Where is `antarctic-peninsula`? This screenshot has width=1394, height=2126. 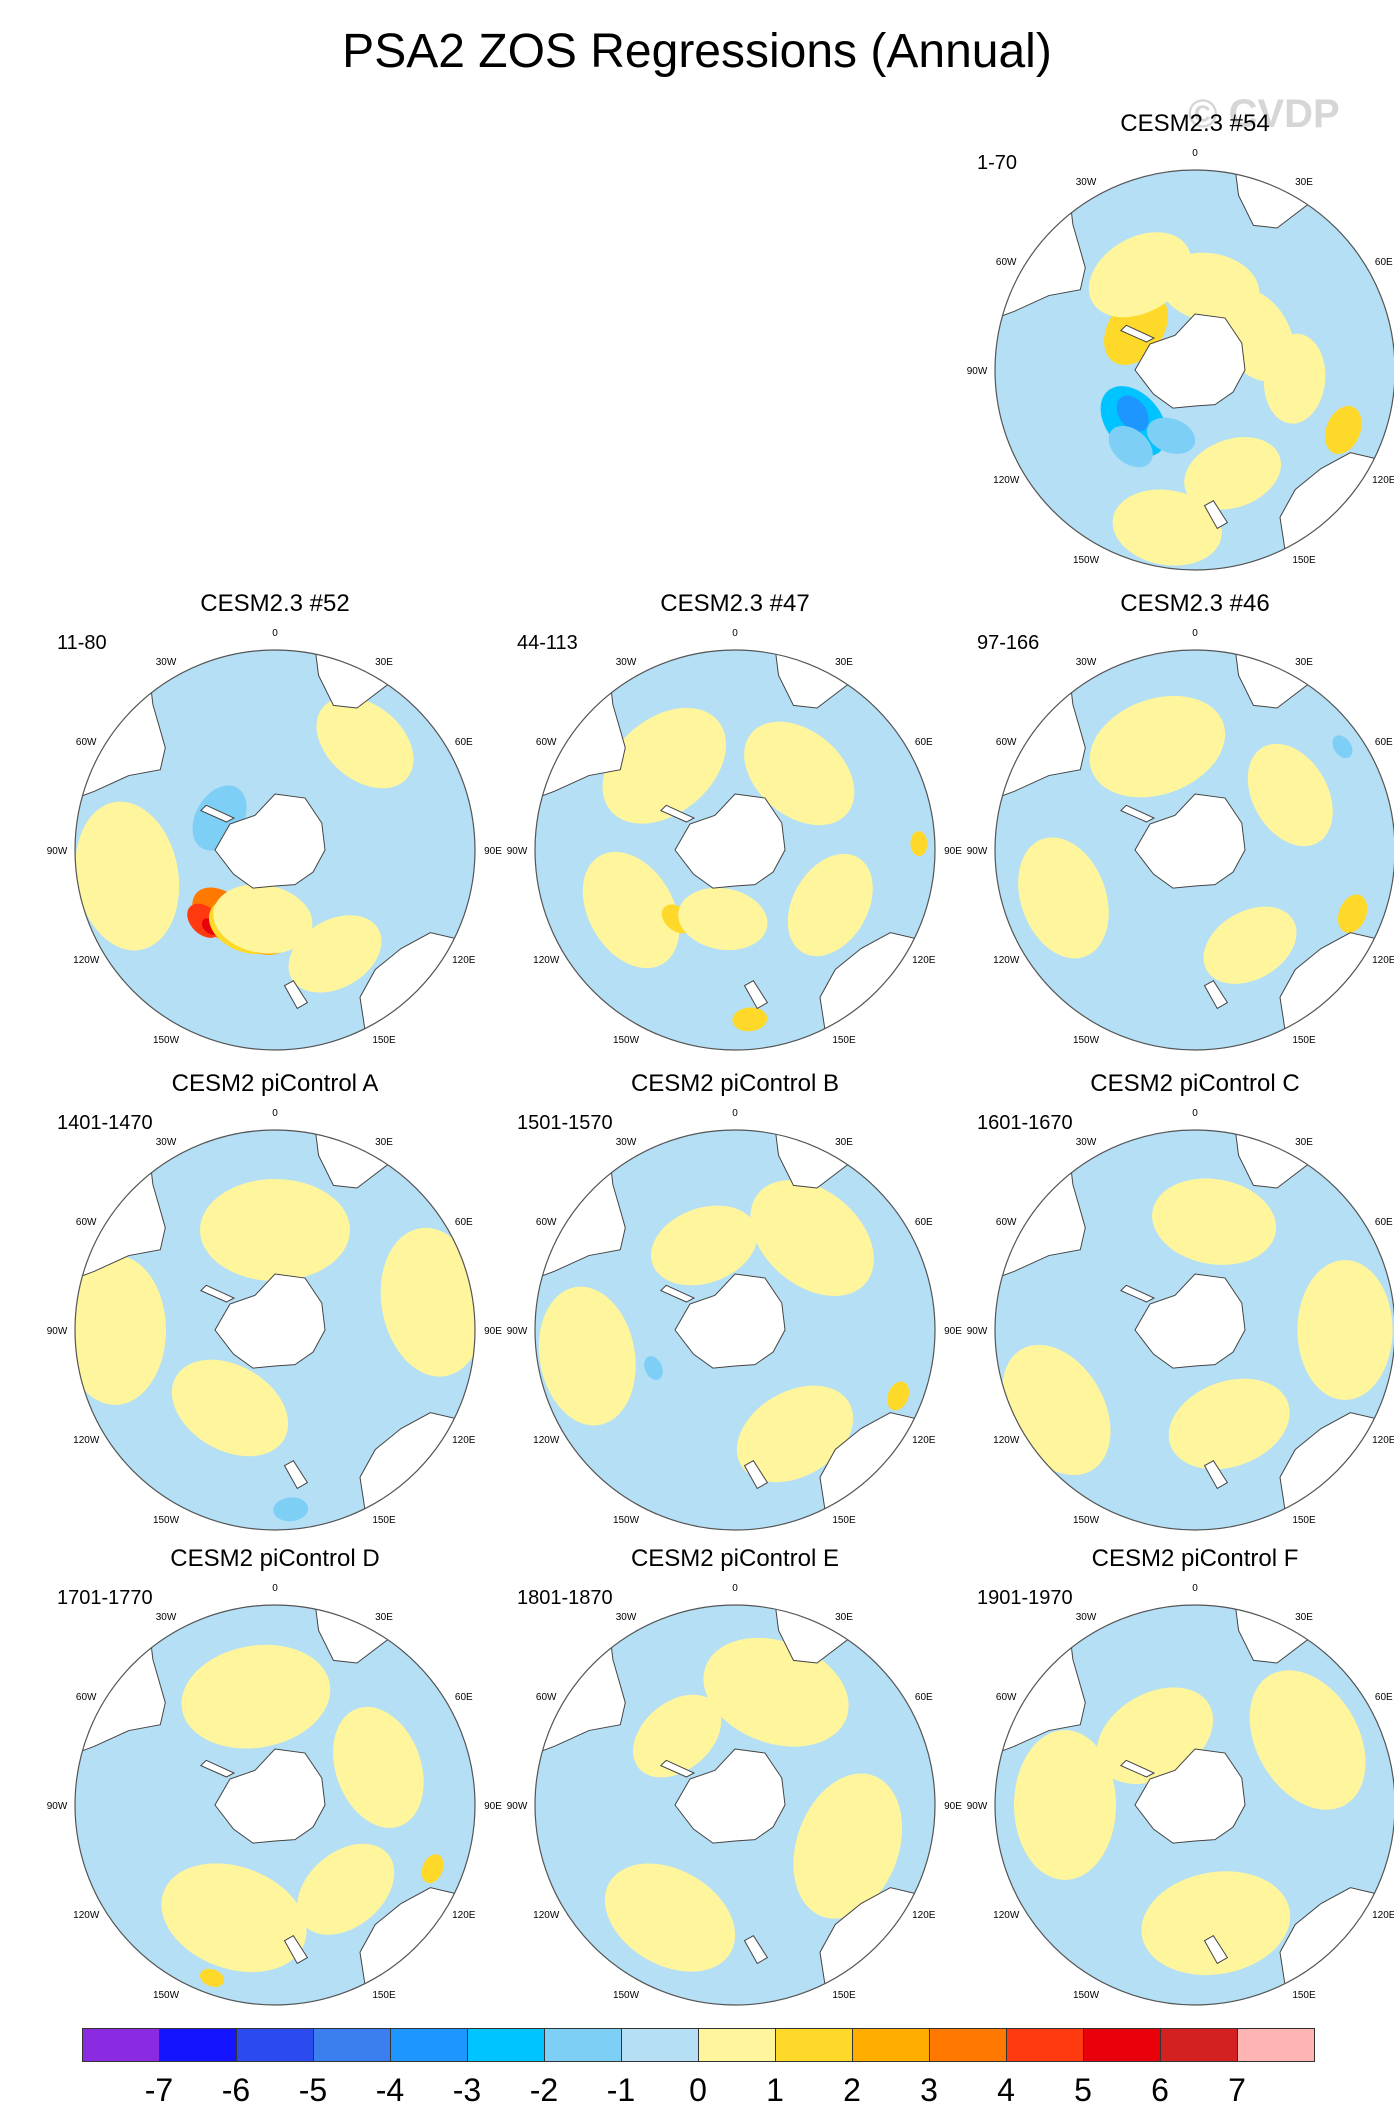 antarctic-peninsula is located at coordinates (1137, 333).